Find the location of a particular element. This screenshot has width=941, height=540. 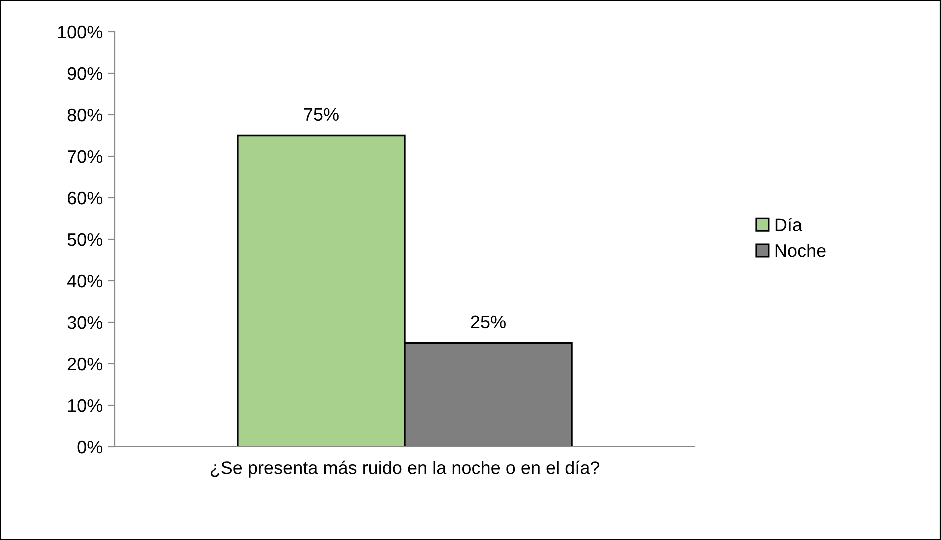

y-tick-label: 100% is located at coordinates (80, 32).